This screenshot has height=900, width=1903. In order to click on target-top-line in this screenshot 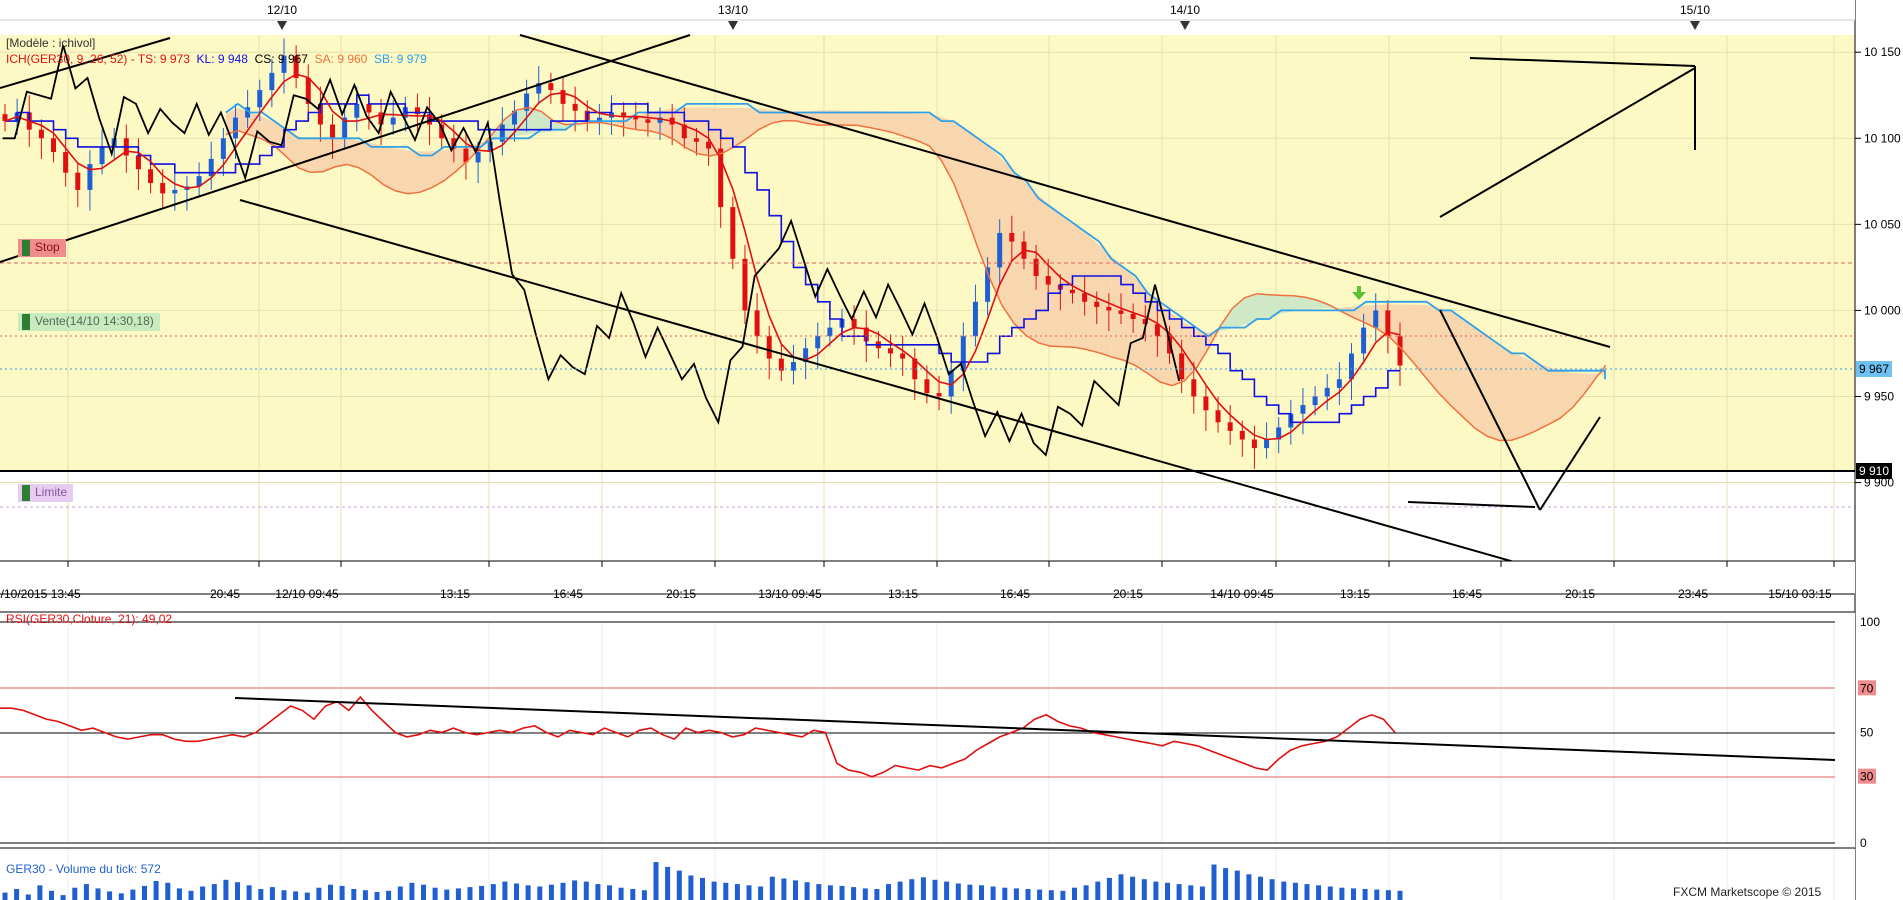, I will do `click(1582, 62)`.